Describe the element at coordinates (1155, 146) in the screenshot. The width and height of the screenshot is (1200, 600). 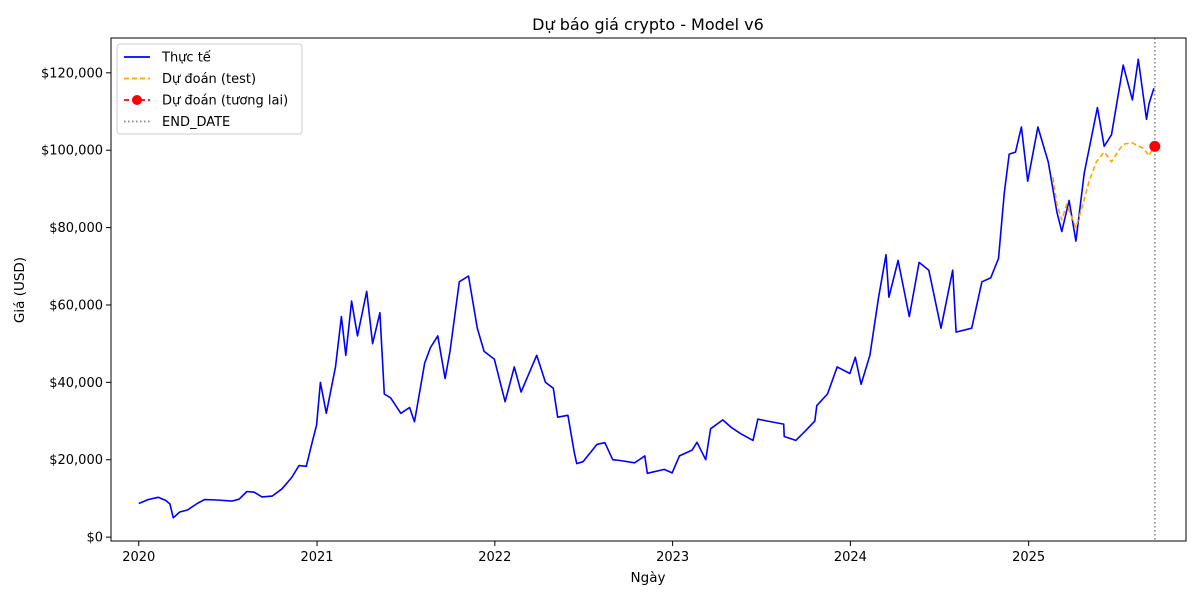
I see `future-forecast-point` at that location.